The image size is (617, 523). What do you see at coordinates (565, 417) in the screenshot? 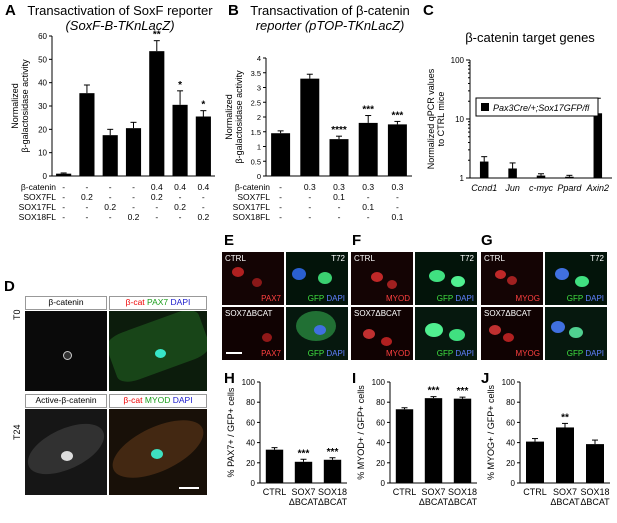
I see `significance-label: **` at bounding box center [565, 417].